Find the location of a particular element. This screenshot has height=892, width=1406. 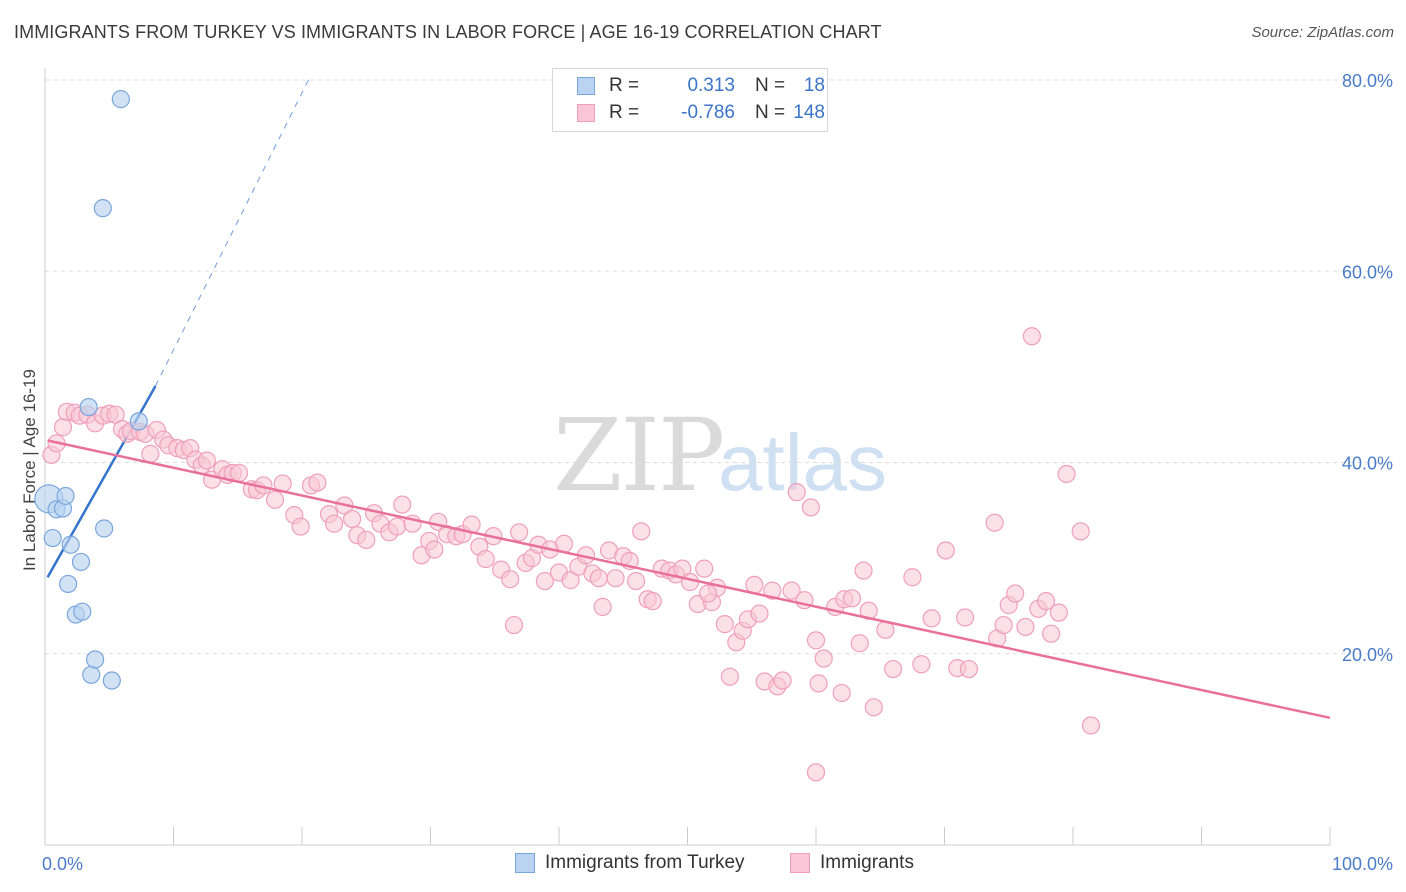

watermark-zip: ZIP is located at coordinates (638, 455).